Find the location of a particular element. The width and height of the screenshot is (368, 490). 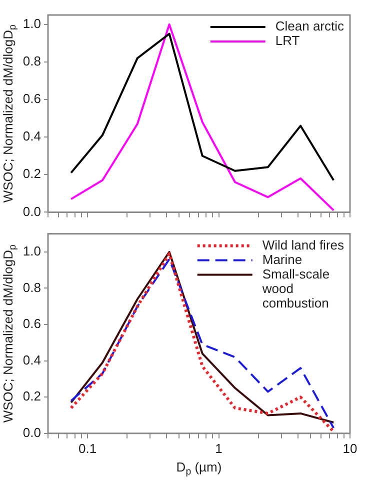

x-tick-label: 10 is located at coordinates (350, 448).